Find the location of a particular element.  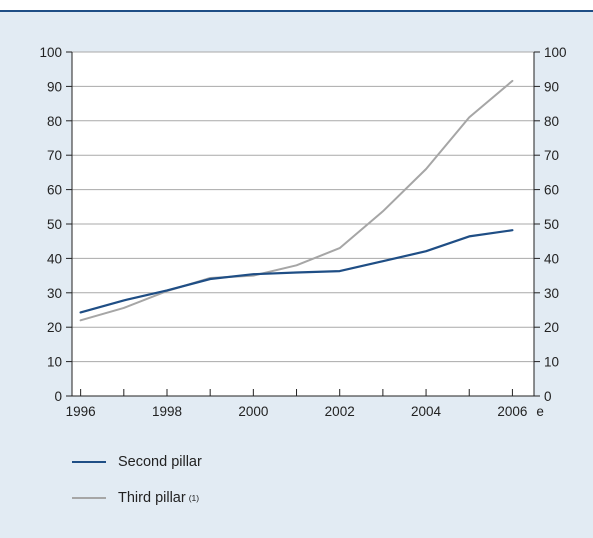

y-tick-label-right-10: 10 is located at coordinates (551, 362).